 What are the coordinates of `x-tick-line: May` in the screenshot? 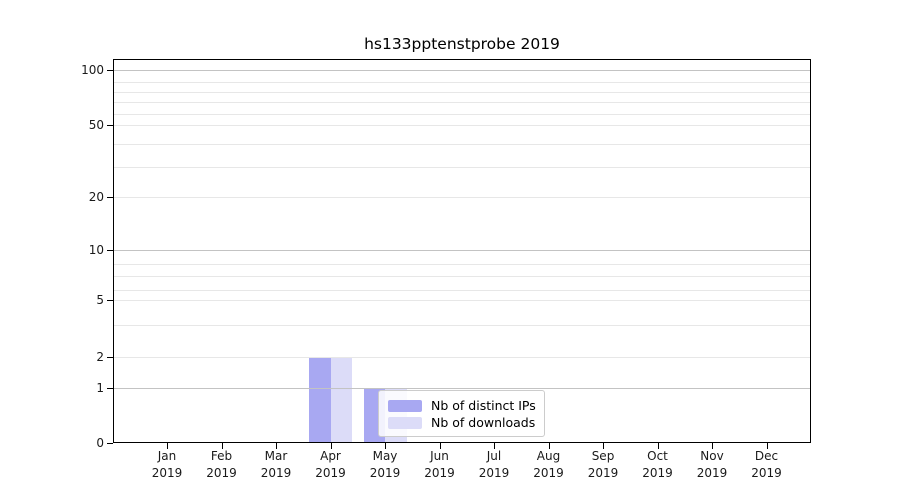 It's located at (385, 456).